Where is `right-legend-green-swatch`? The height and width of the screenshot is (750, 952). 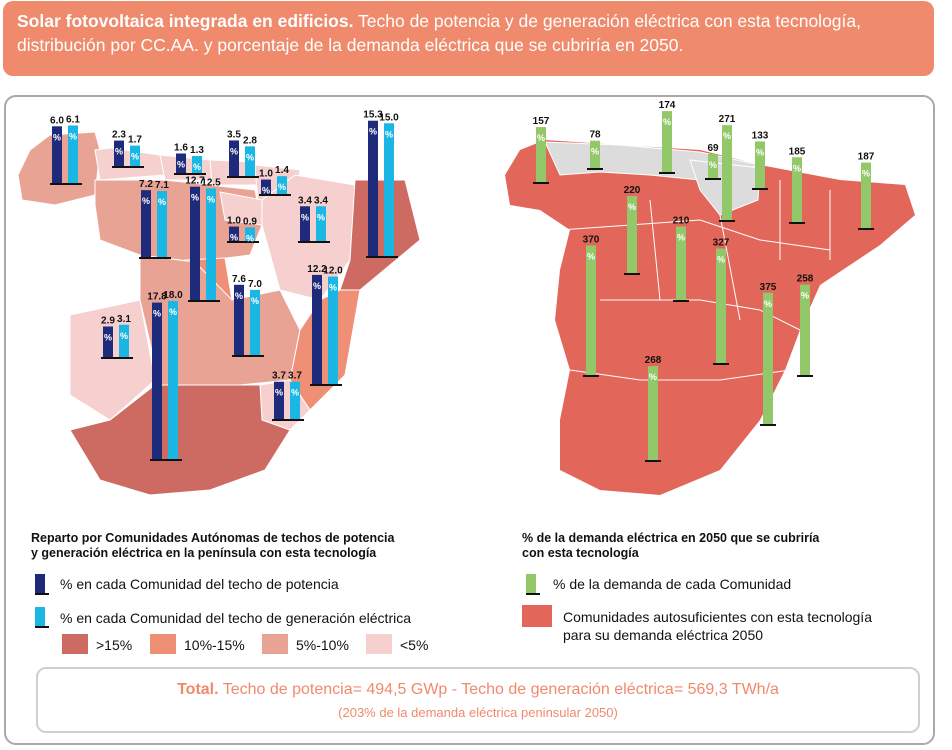
right-legend-green-swatch is located at coordinates (533, 584).